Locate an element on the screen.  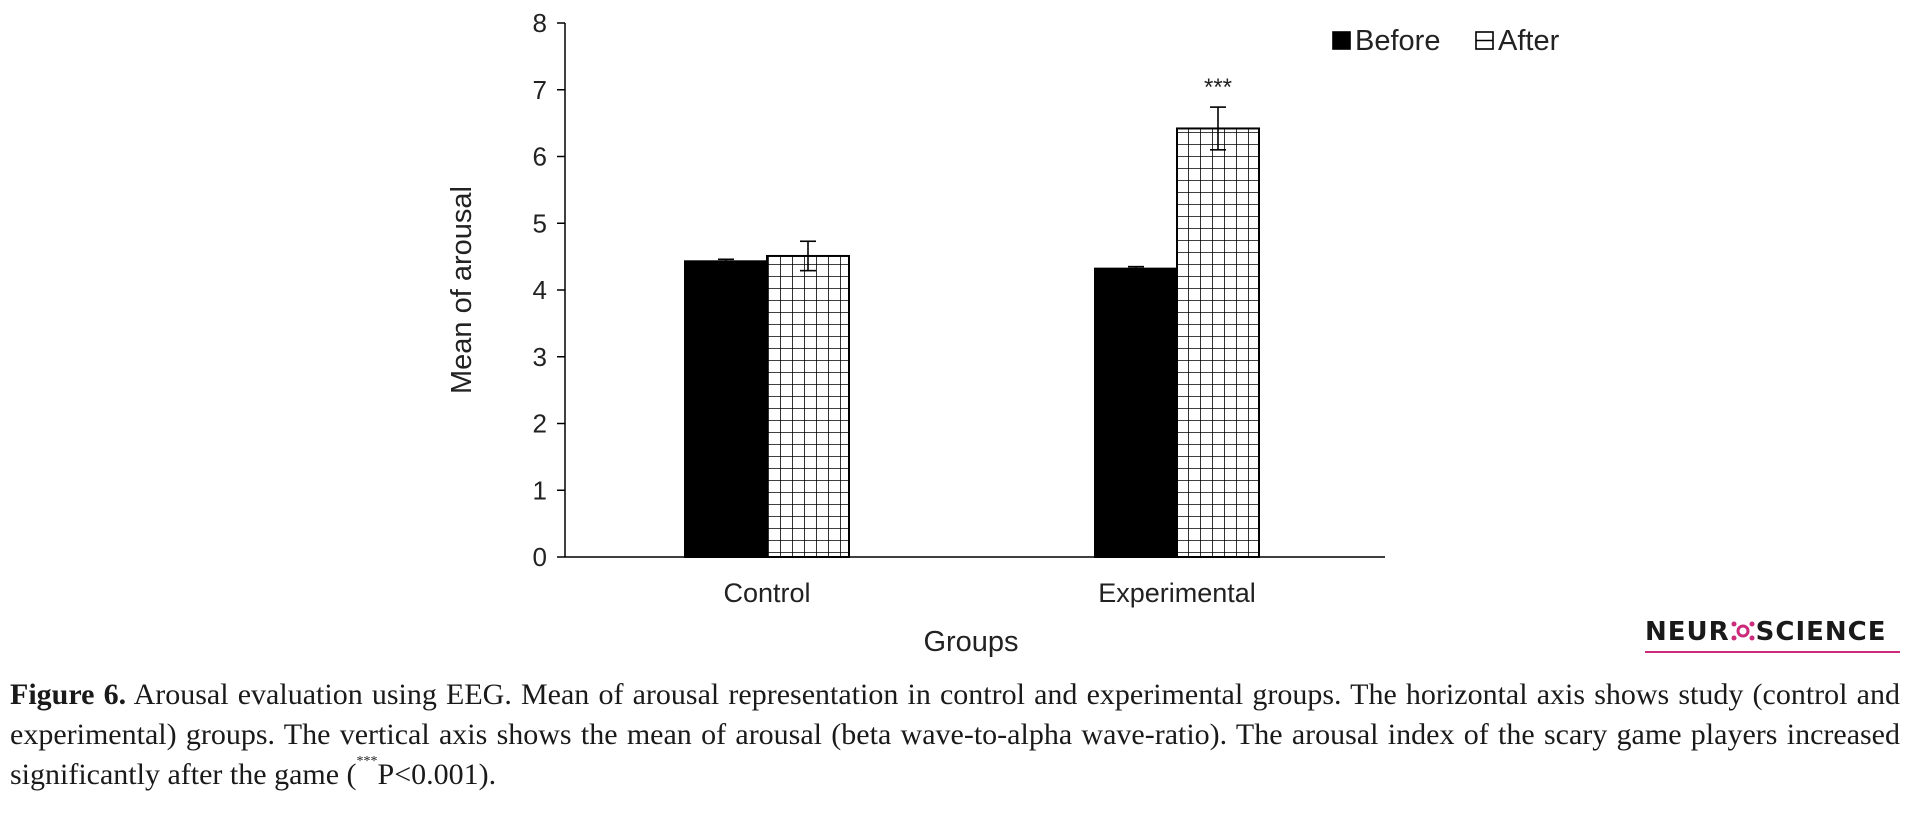
legend: Before After is located at coordinates (1446, 41).